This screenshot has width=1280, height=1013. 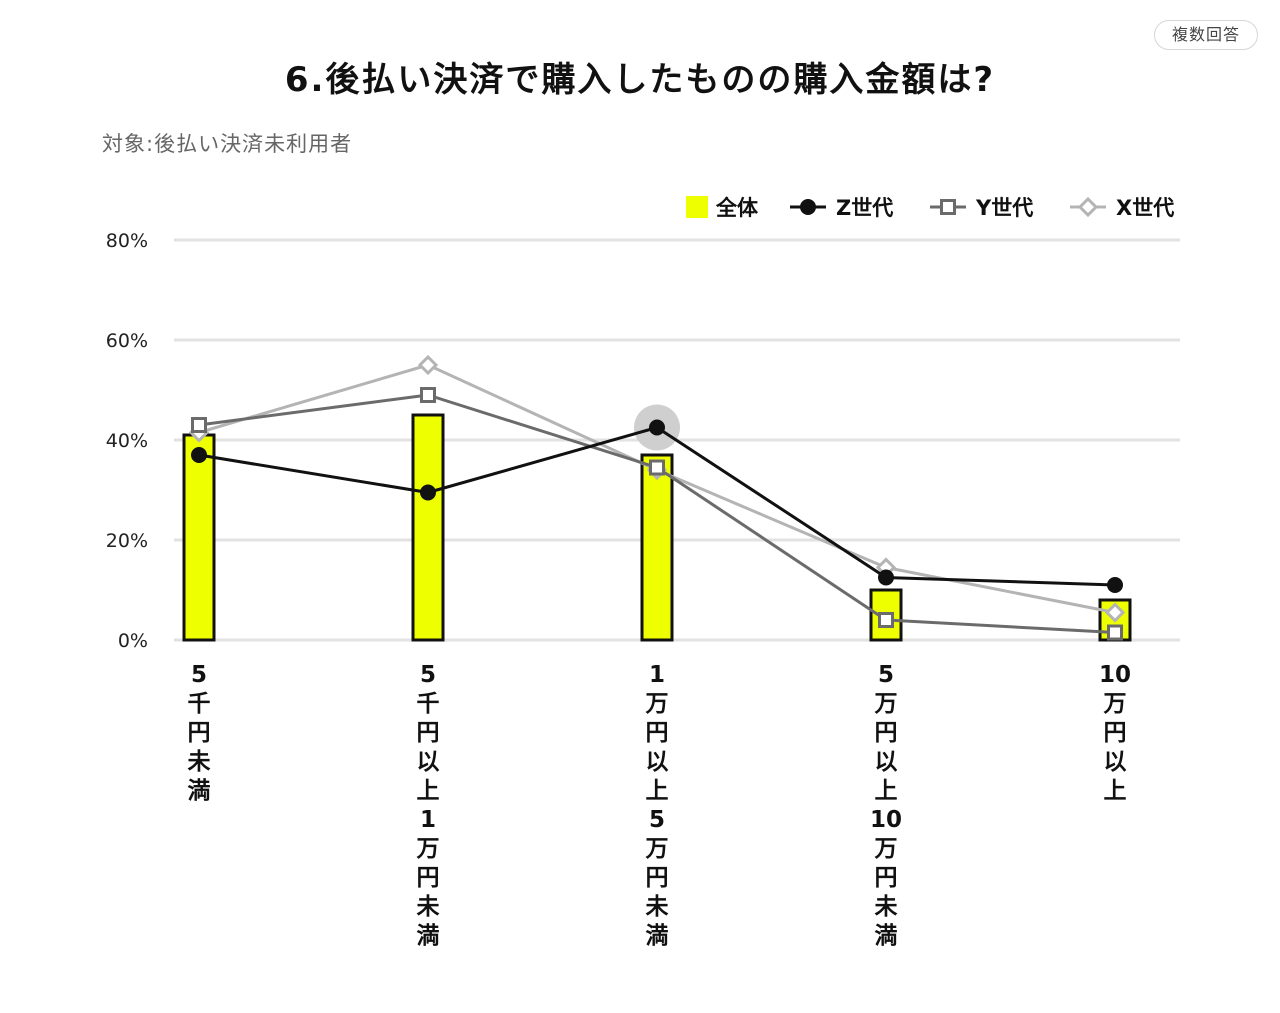 What do you see at coordinates (127, 541) in the screenshot?
I see `y-tick-label: 20%` at bounding box center [127, 541].